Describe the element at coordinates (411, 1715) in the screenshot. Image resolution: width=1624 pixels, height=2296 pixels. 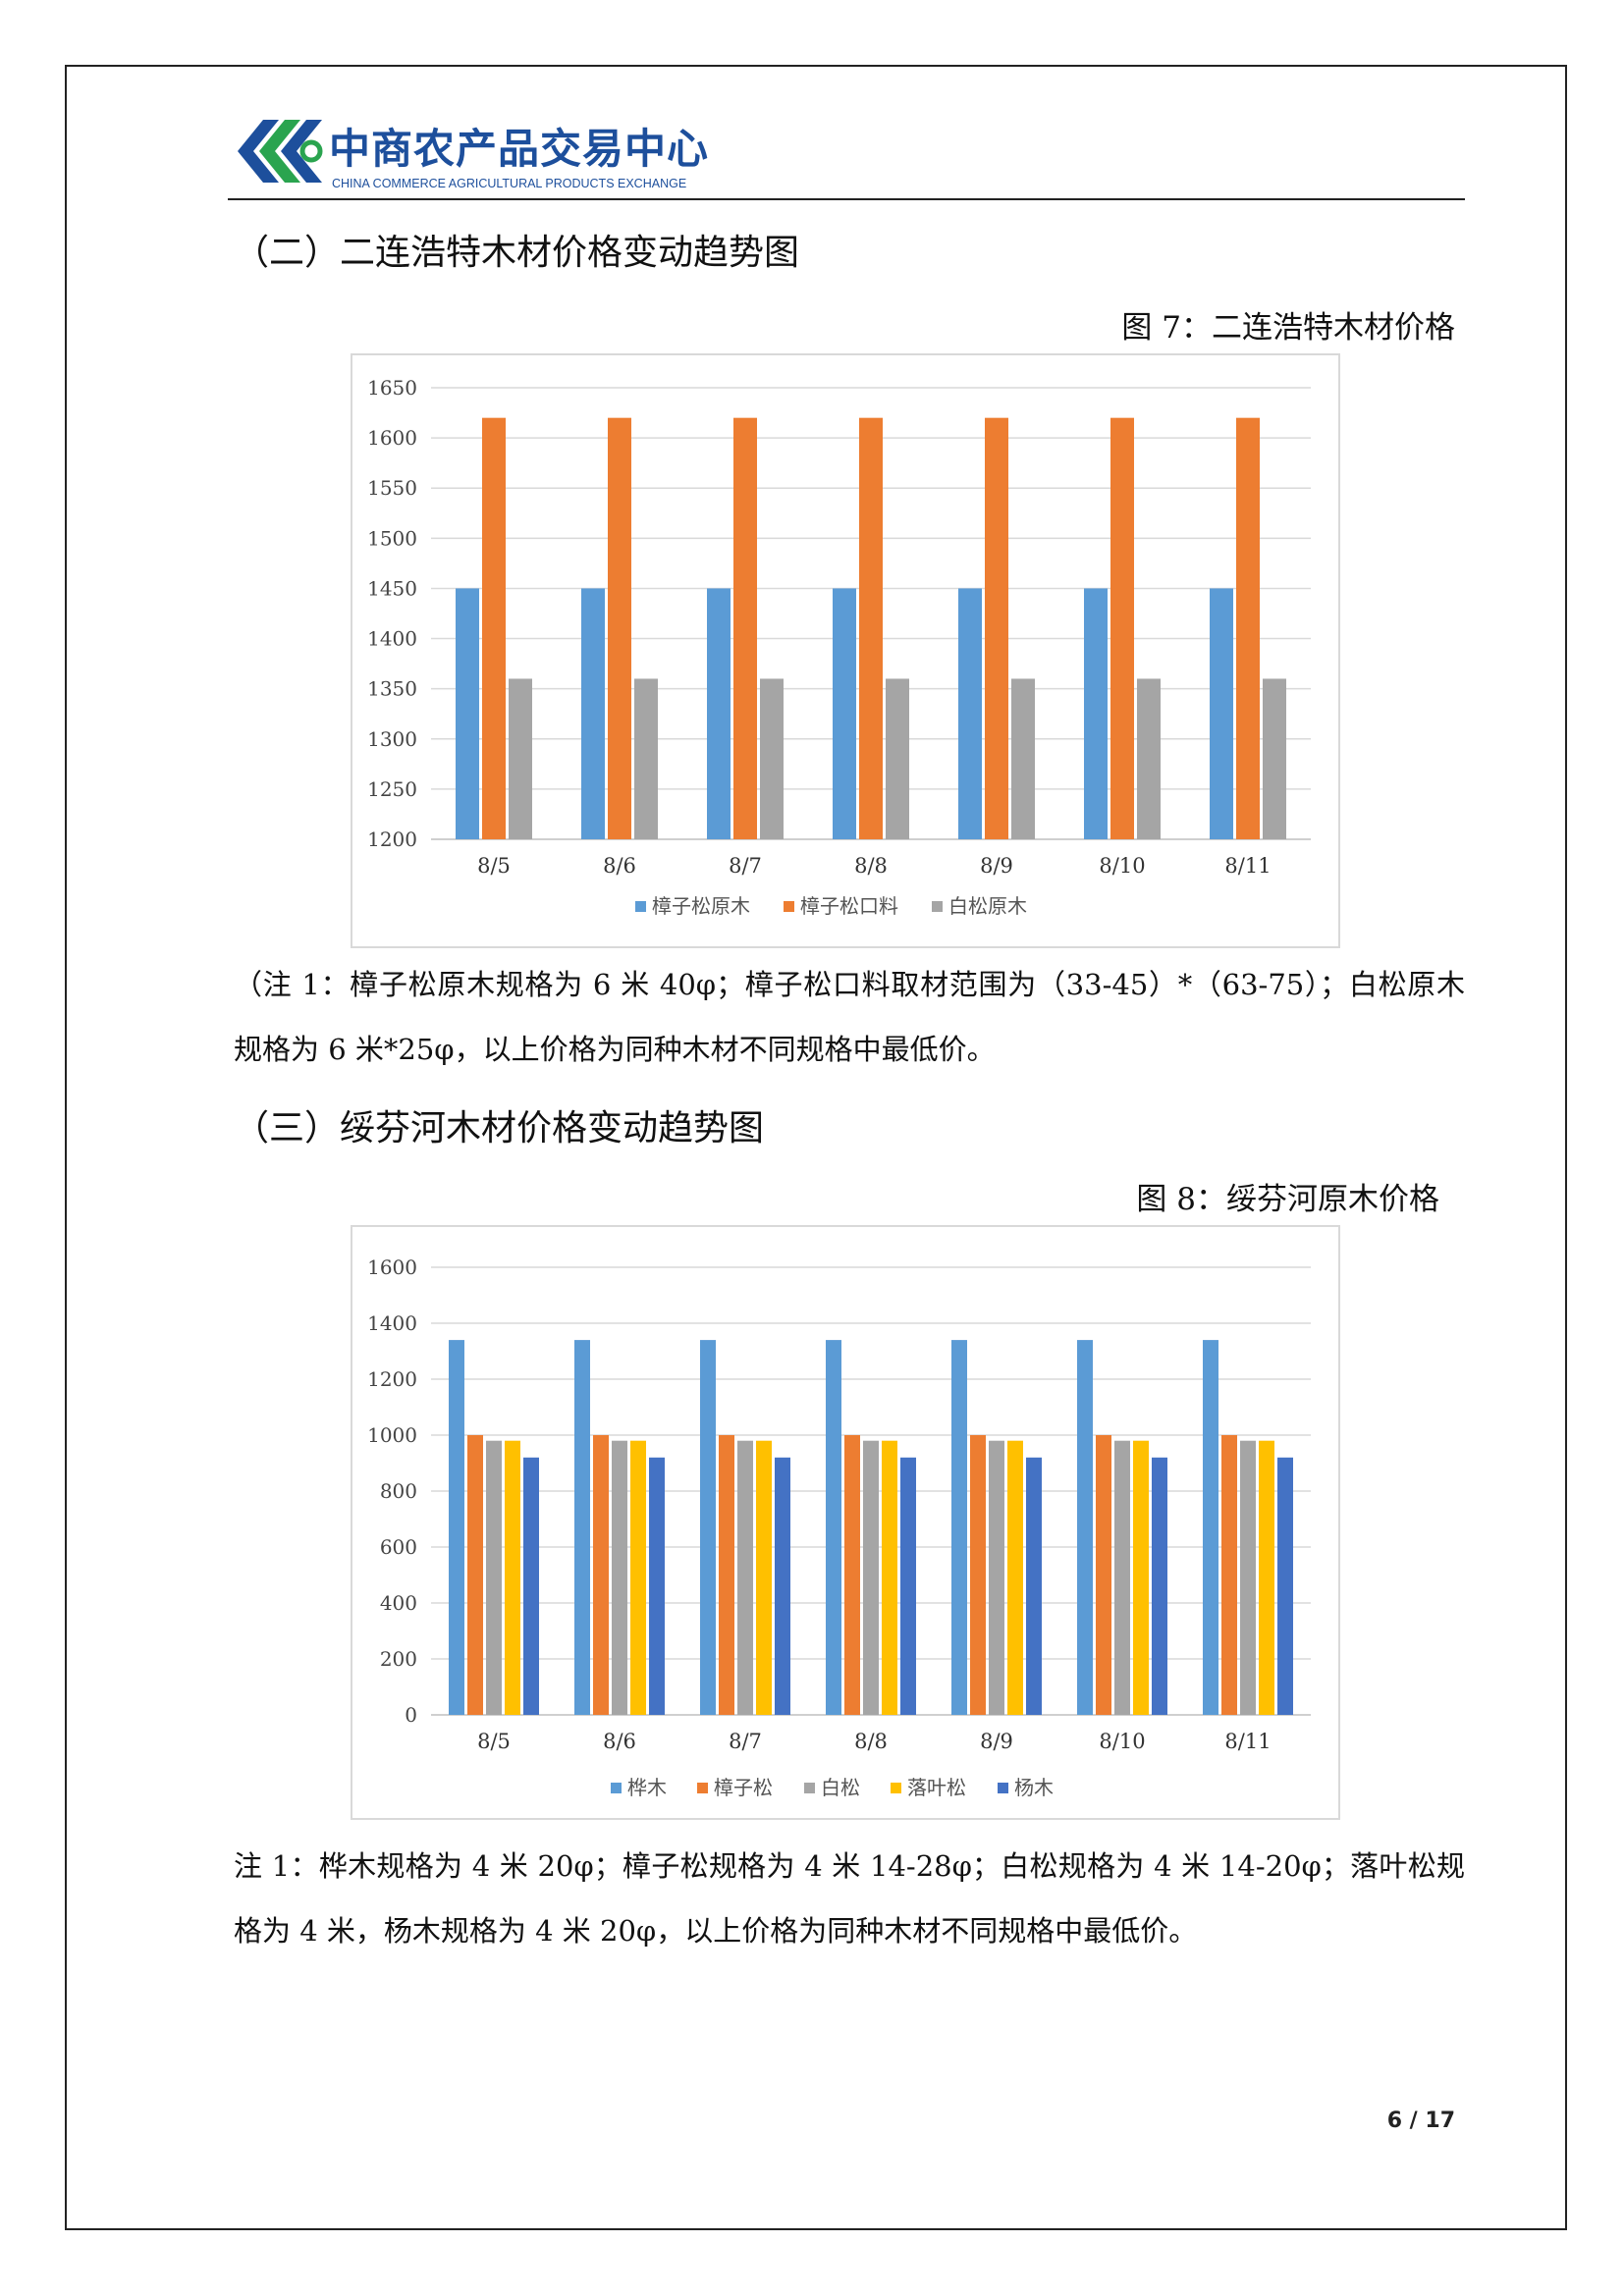
I see `y-tick-label: 0` at that location.